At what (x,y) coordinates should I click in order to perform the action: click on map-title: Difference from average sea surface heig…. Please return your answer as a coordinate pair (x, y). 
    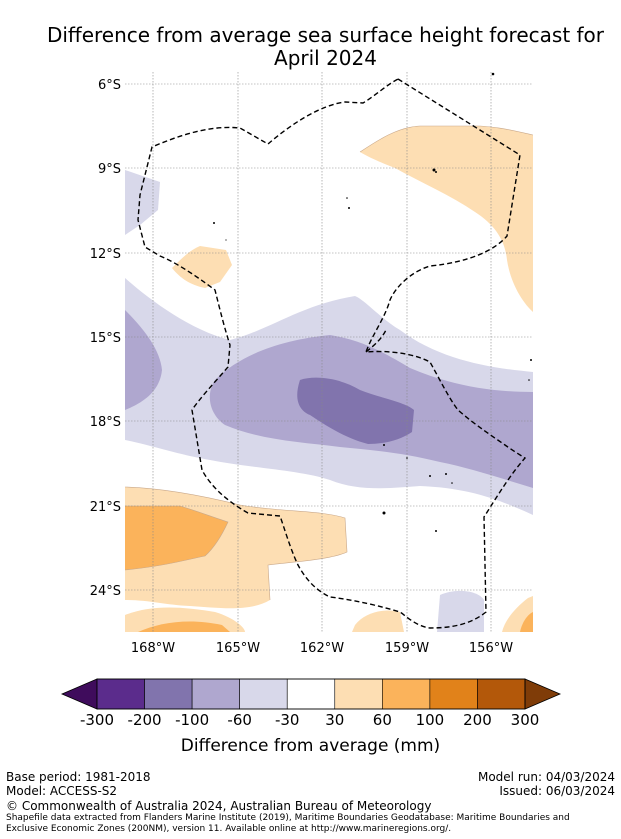
    Looking at the image, I should click on (310, 47).